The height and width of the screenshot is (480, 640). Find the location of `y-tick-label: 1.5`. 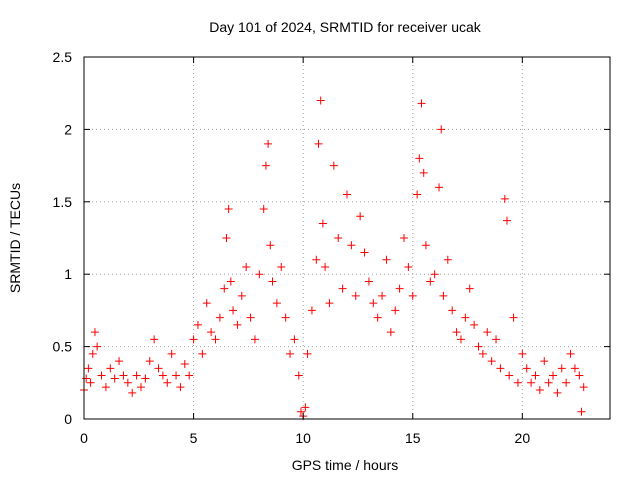

y-tick-label: 1.5 is located at coordinates (63, 202).